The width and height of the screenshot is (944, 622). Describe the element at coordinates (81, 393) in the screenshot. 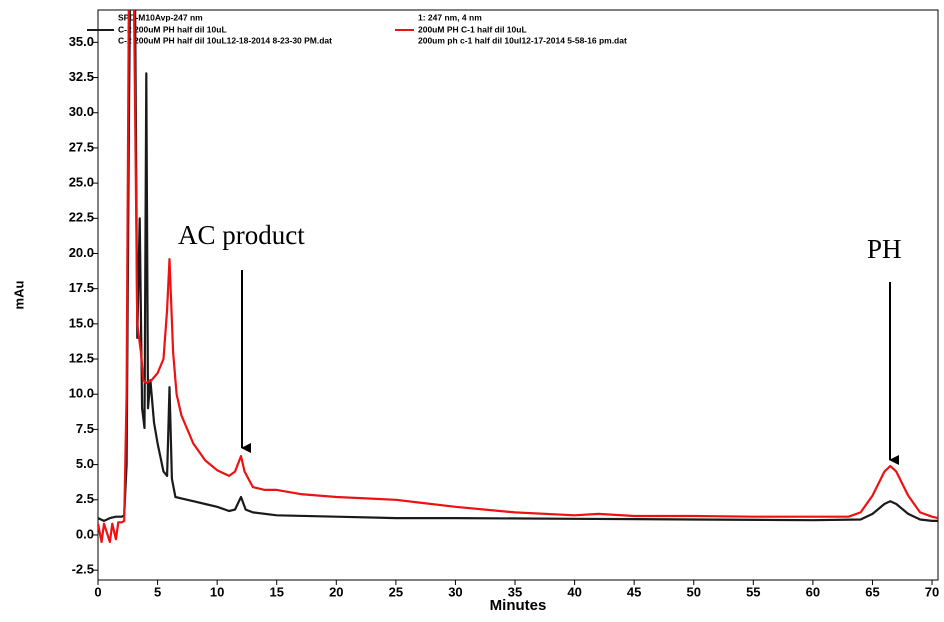

I see `y-tick-label: 10.0` at that location.